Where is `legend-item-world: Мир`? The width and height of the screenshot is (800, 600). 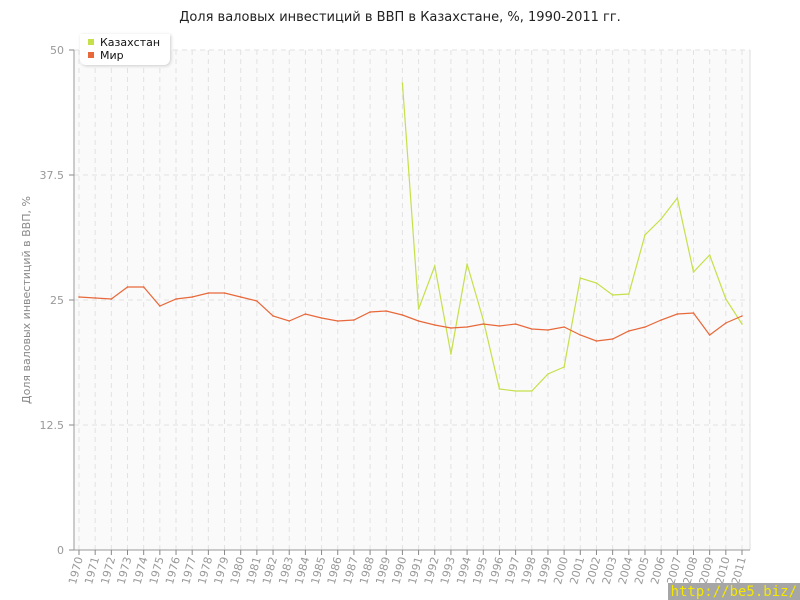 legend-item-world: Мир is located at coordinates (124, 55).